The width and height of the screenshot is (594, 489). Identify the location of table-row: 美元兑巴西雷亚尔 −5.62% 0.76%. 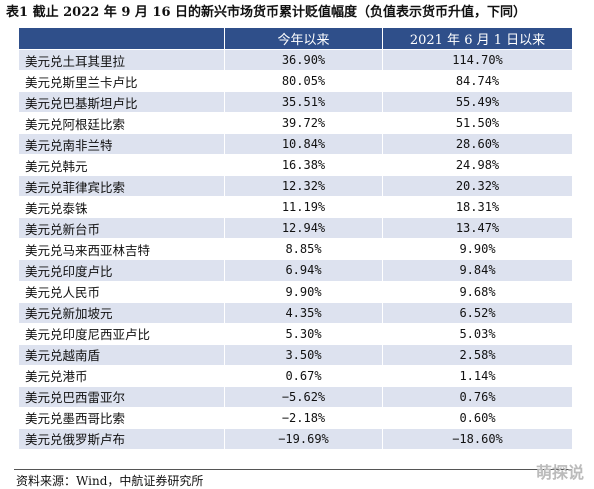
(295, 396).